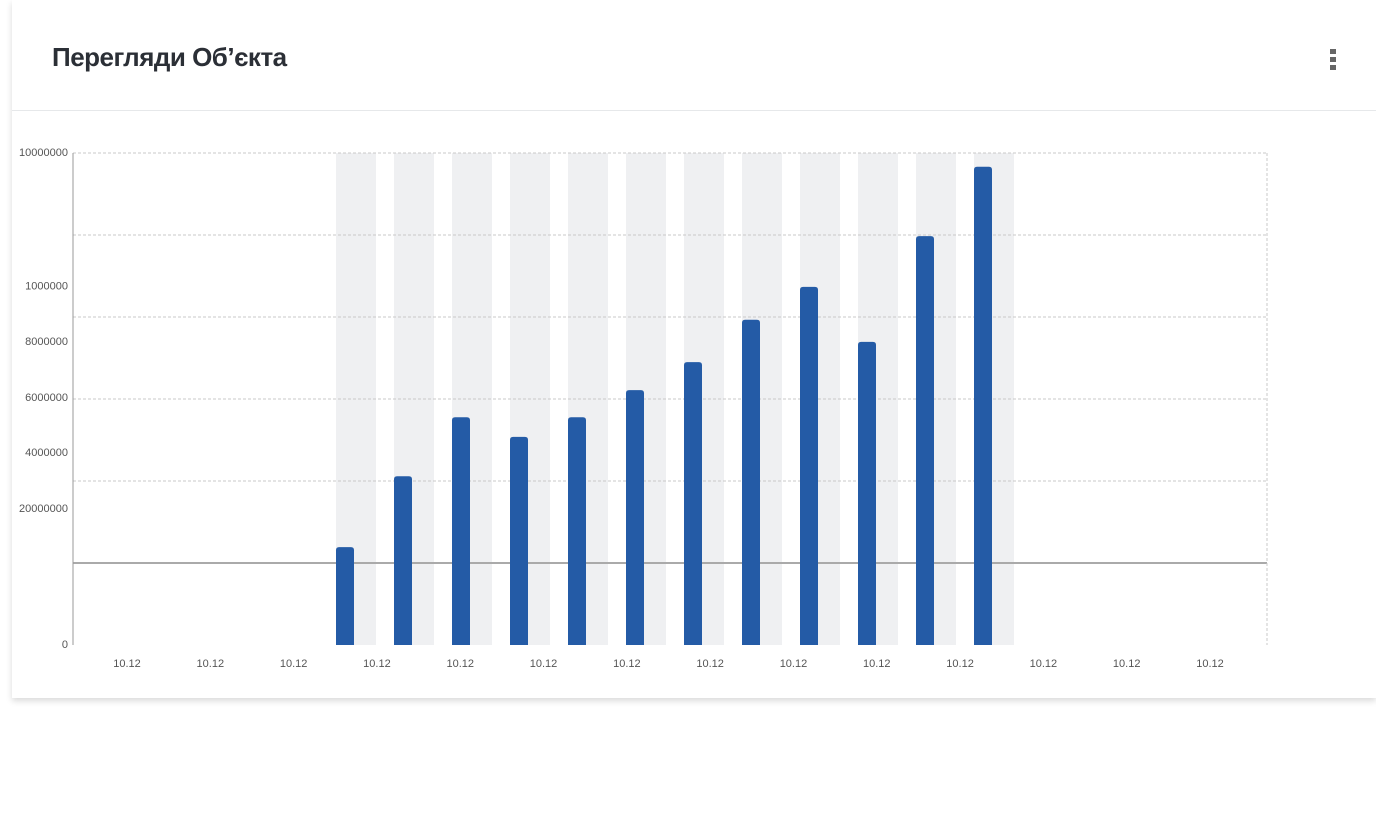 Image resolution: width=1376 pixels, height=837 pixels. Describe the element at coordinates (46, 453) in the screenshot. I see `y-tick-label: 4000000` at that location.